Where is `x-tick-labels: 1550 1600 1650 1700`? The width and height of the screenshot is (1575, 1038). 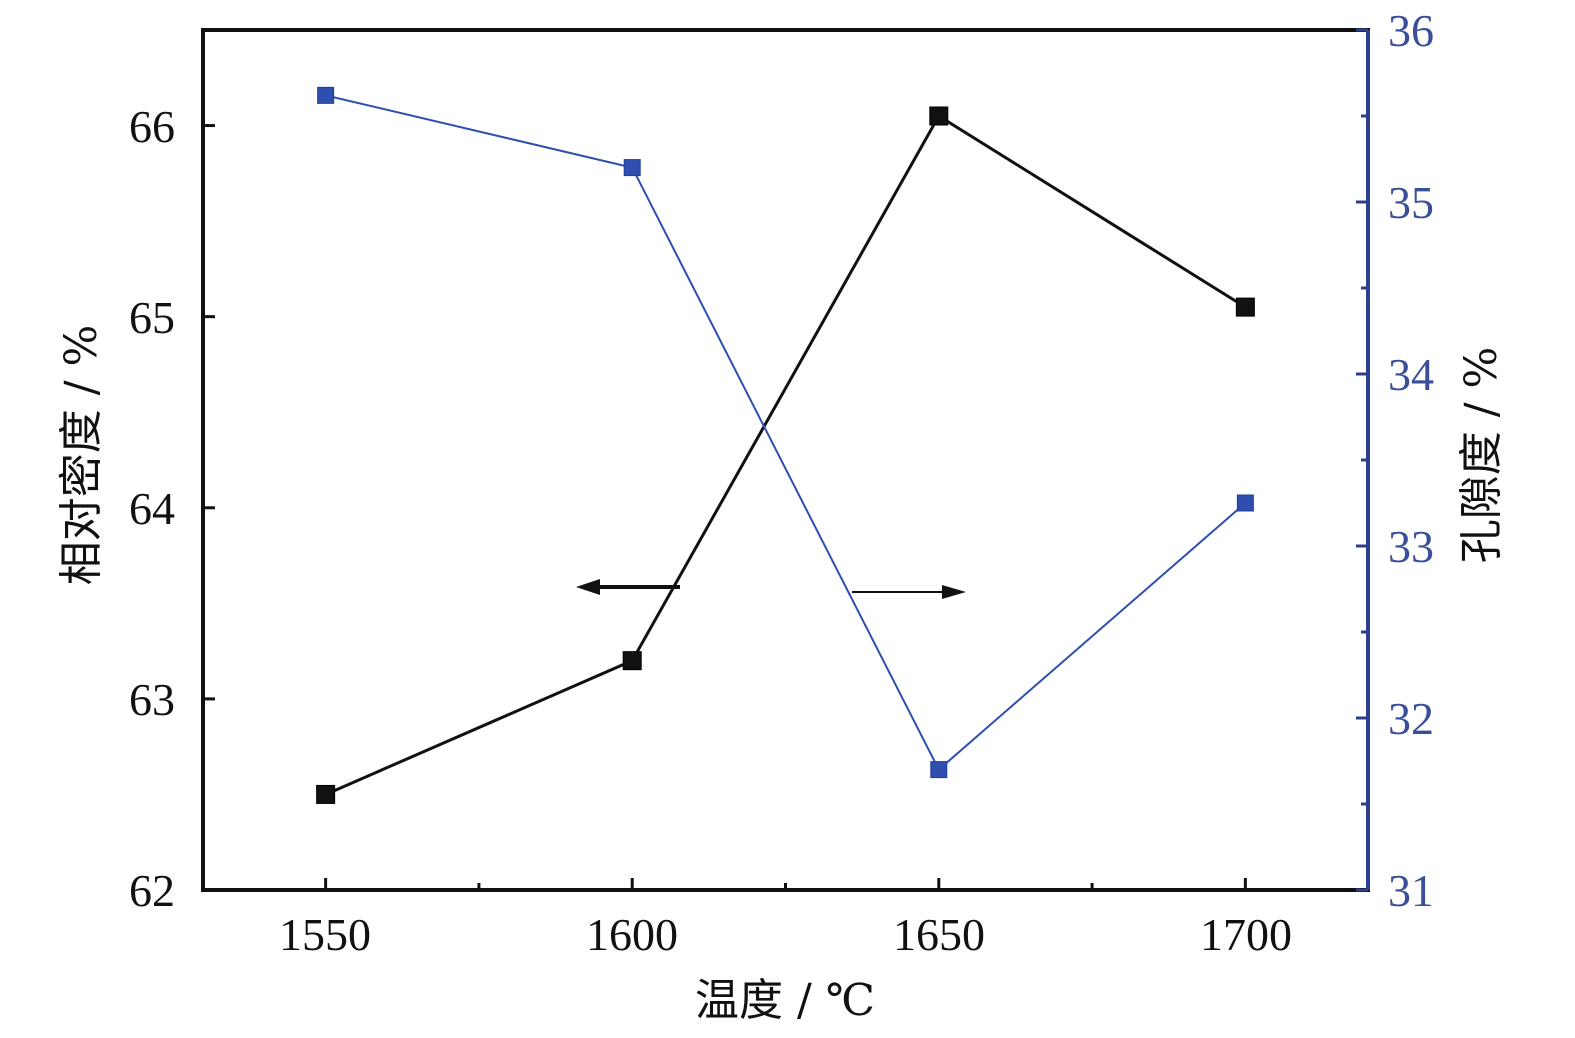 x-tick-labels: 1550 1600 1650 1700 is located at coordinates (785, 934).